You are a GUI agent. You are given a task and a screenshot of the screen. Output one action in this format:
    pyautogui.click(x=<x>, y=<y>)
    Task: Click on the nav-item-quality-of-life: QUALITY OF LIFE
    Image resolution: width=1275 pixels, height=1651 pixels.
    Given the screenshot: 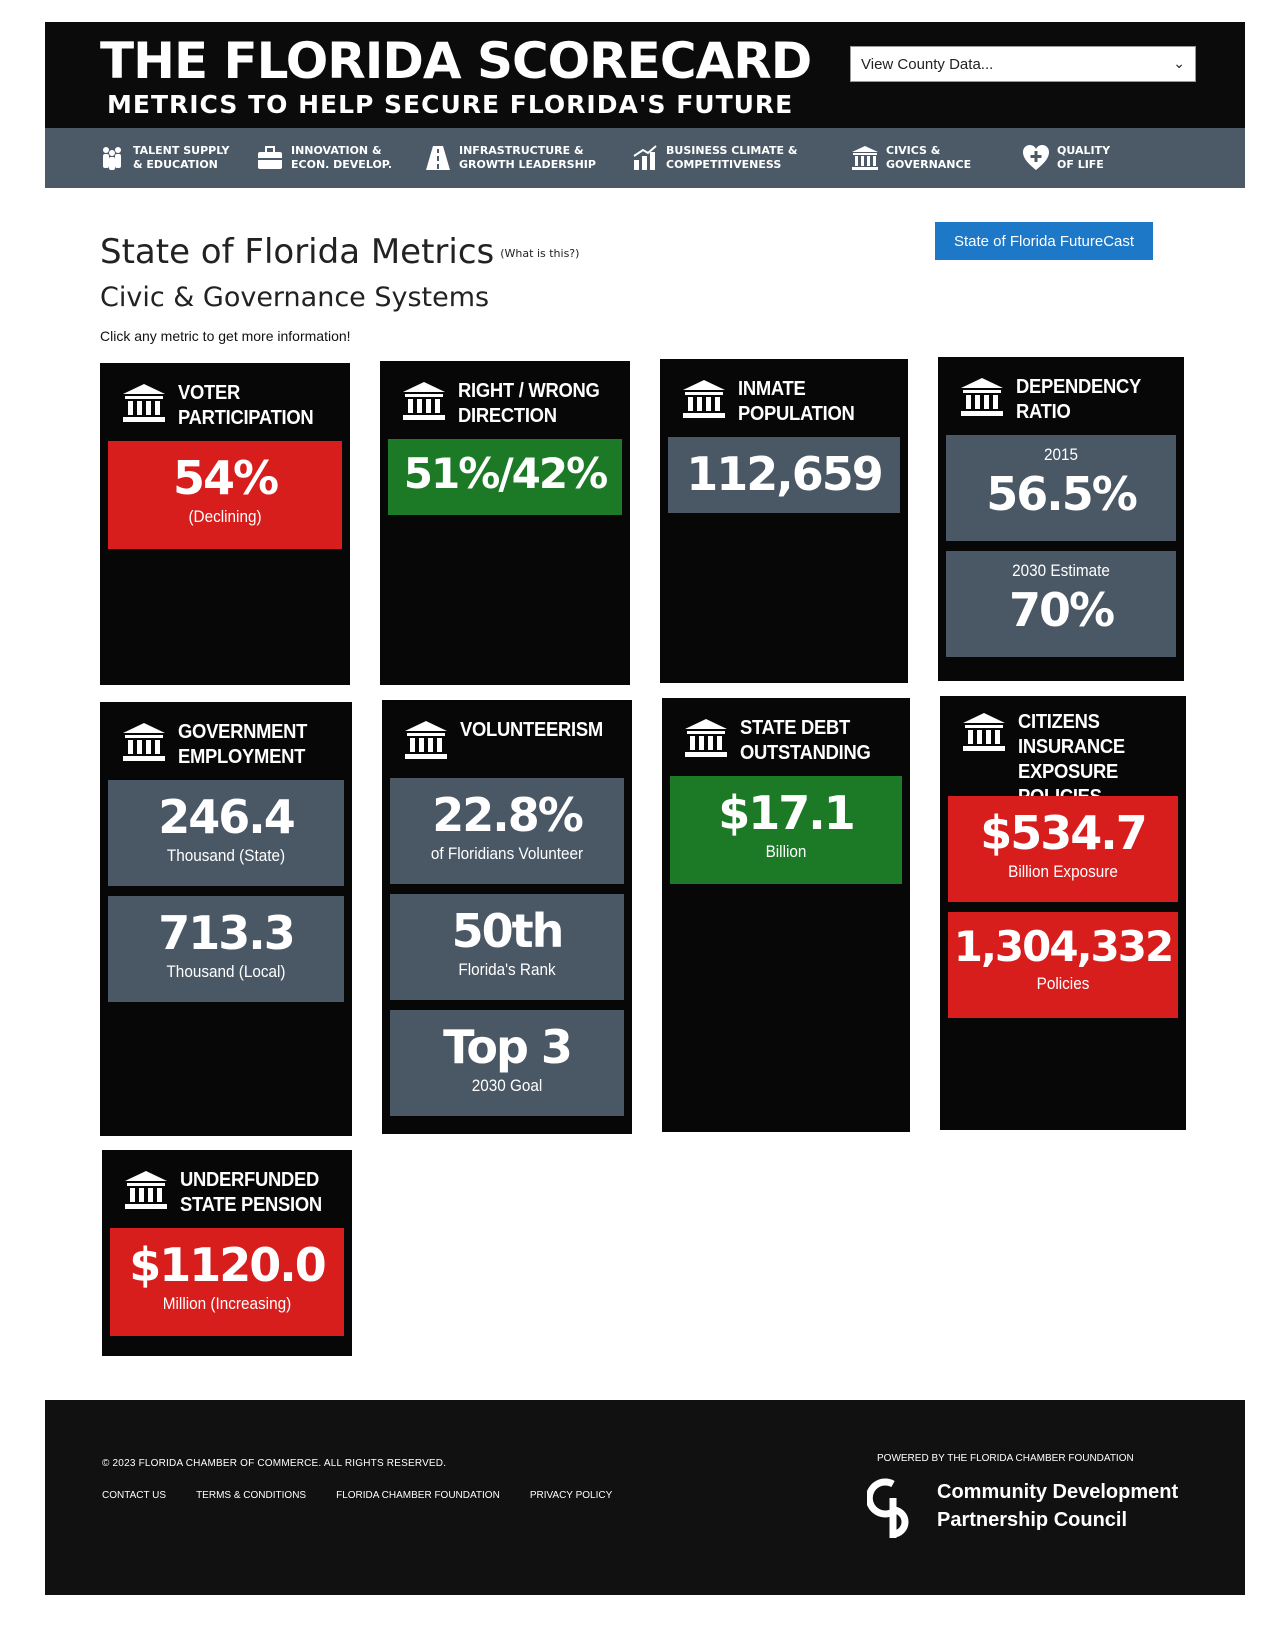 What is the action you would take?
    pyautogui.click(x=1065, y=158)
    